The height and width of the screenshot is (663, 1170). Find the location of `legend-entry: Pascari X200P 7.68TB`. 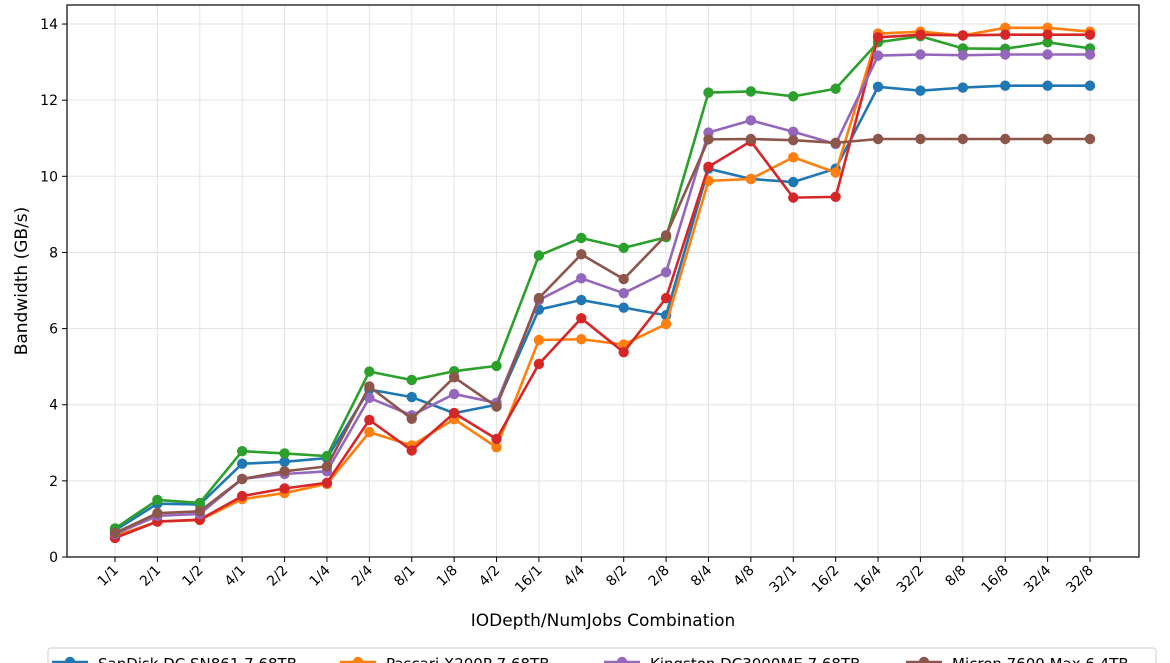

legend-entry: Pascari X200P 7.68TB is located at coordinates (445, 659).